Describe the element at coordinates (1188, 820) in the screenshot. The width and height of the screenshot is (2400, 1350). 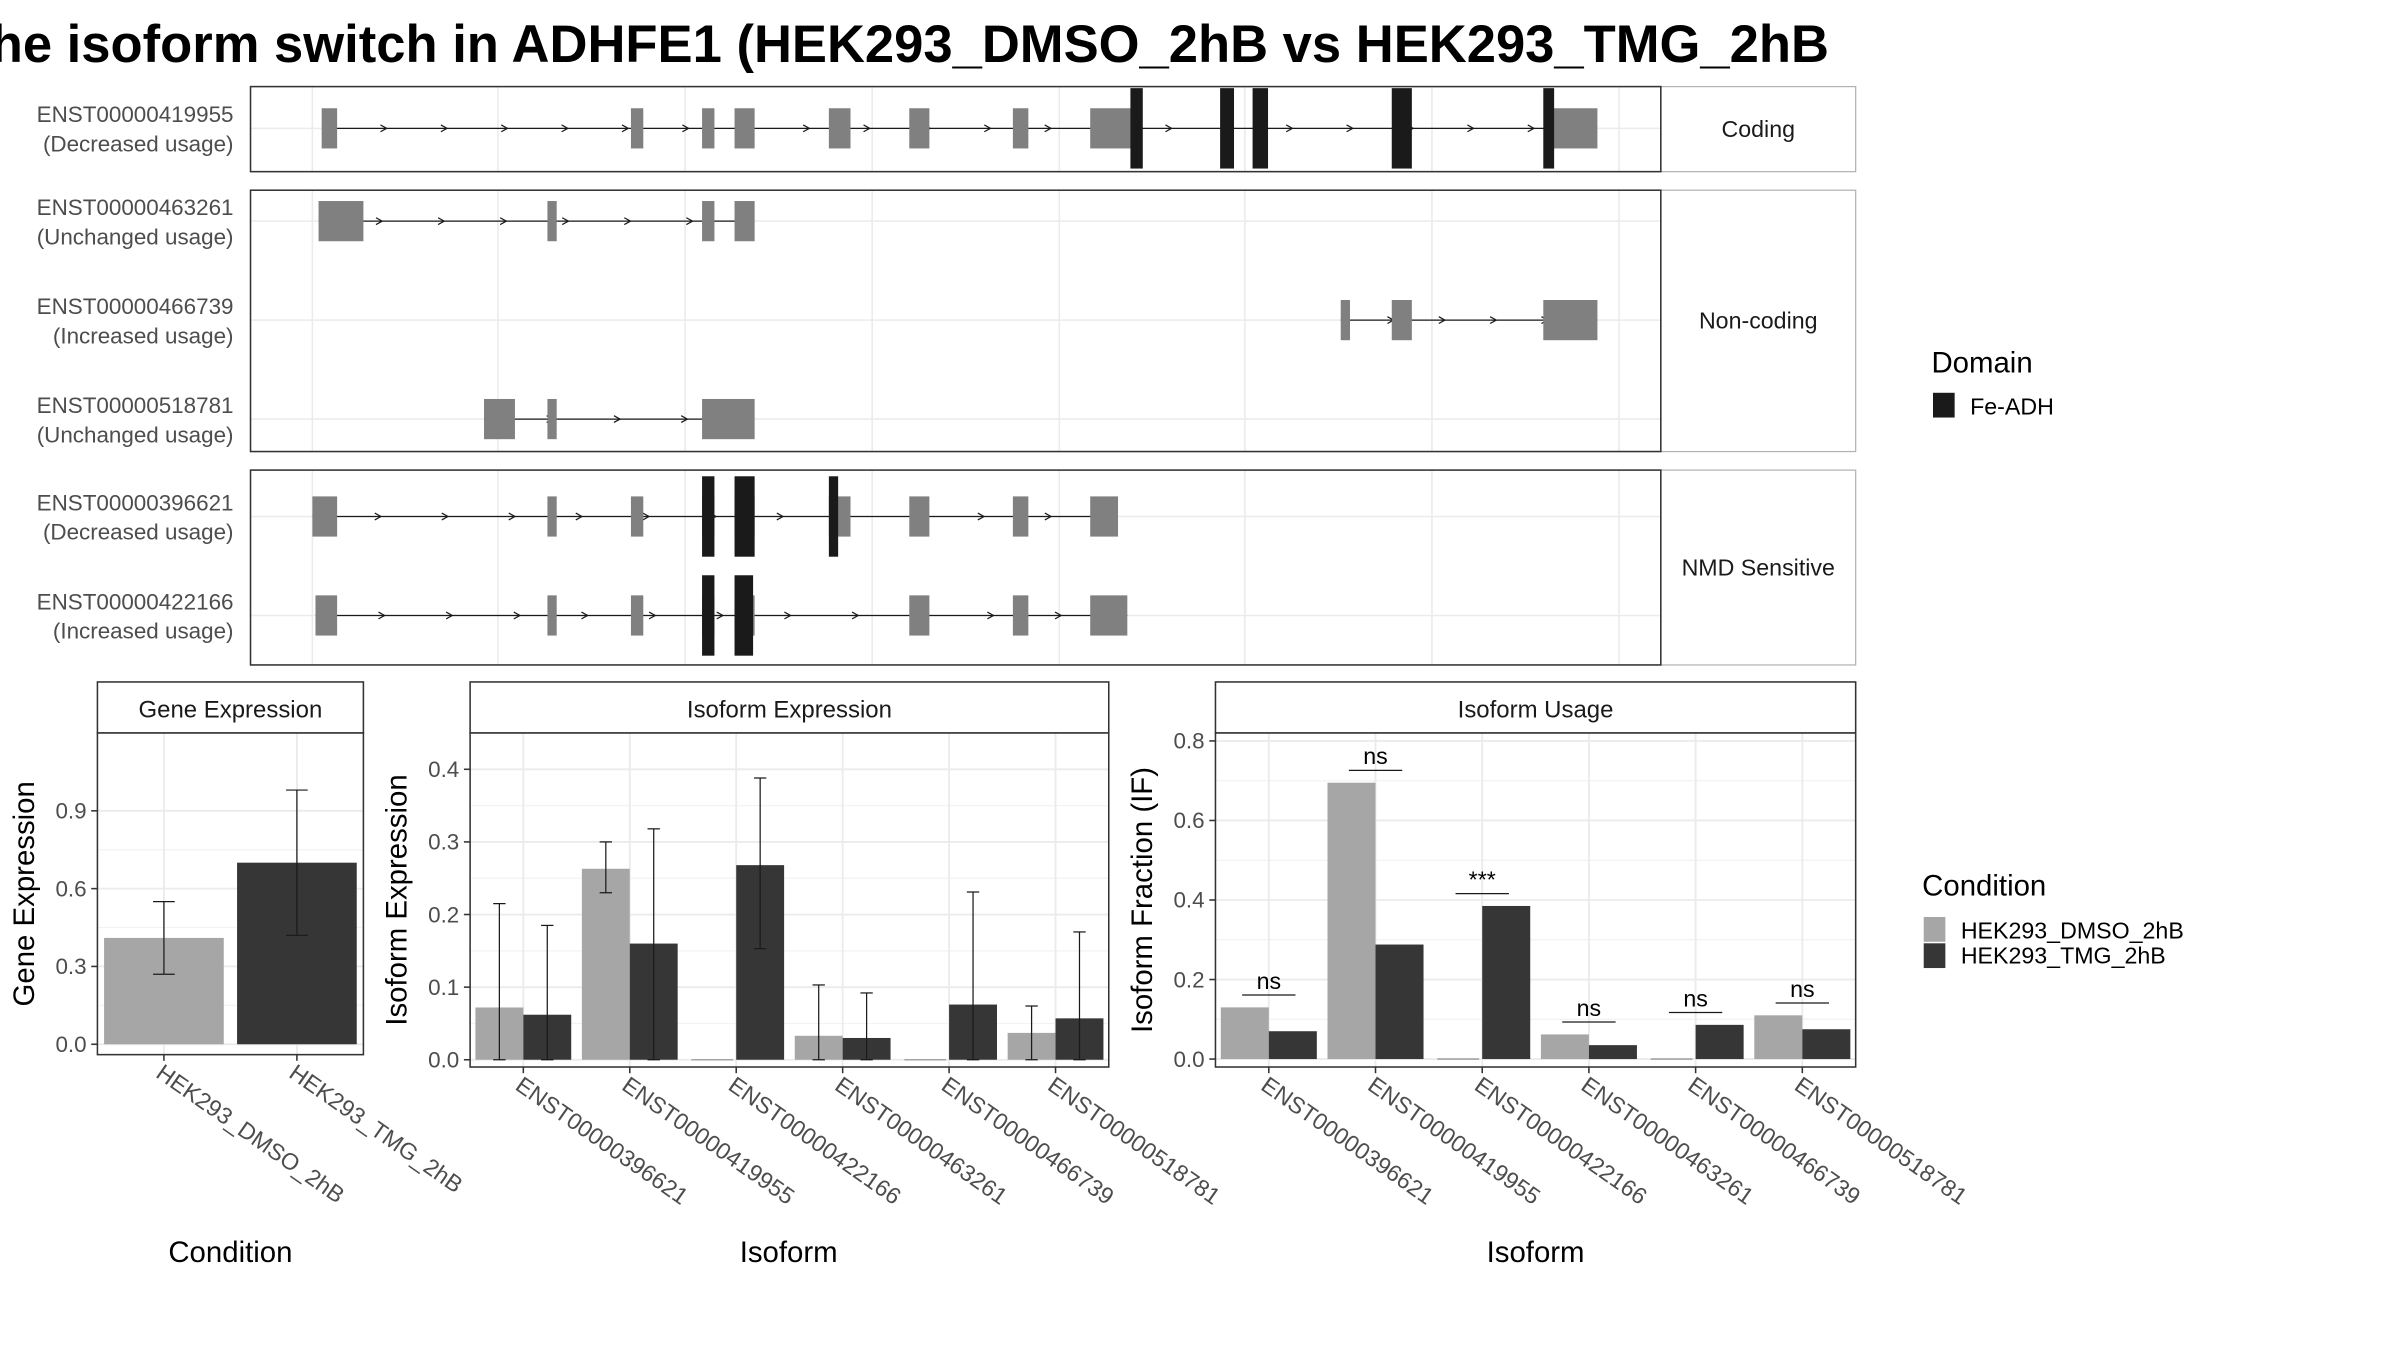
I see `y-tick-label: 0.6` at that location.